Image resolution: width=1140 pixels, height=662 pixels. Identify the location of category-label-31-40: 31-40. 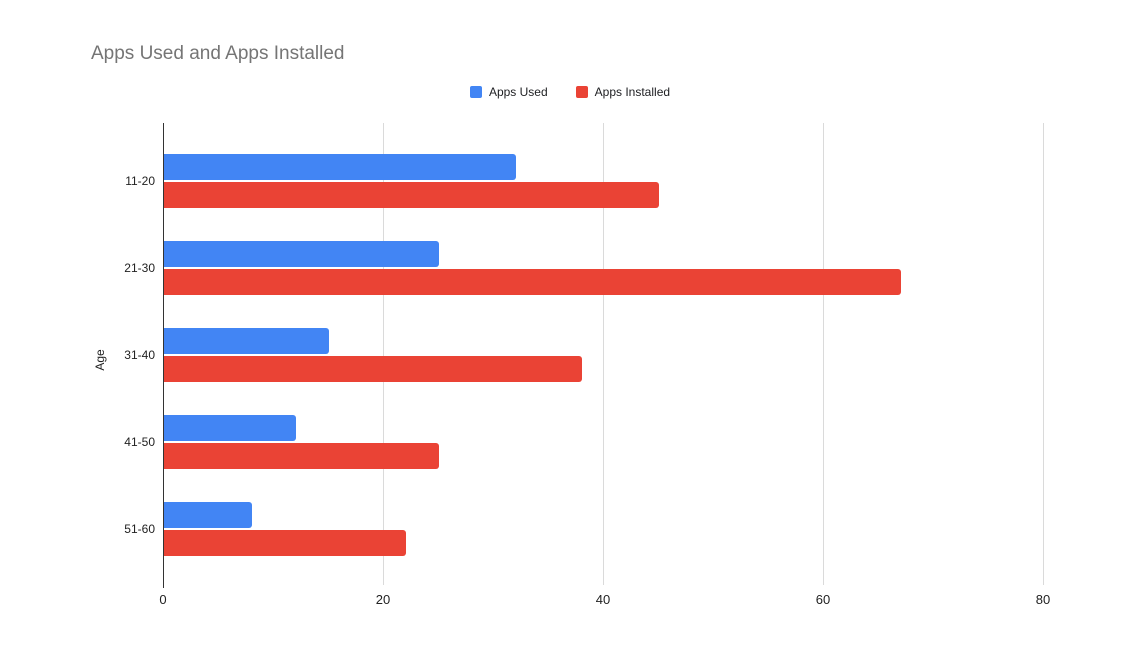
(139, 355).